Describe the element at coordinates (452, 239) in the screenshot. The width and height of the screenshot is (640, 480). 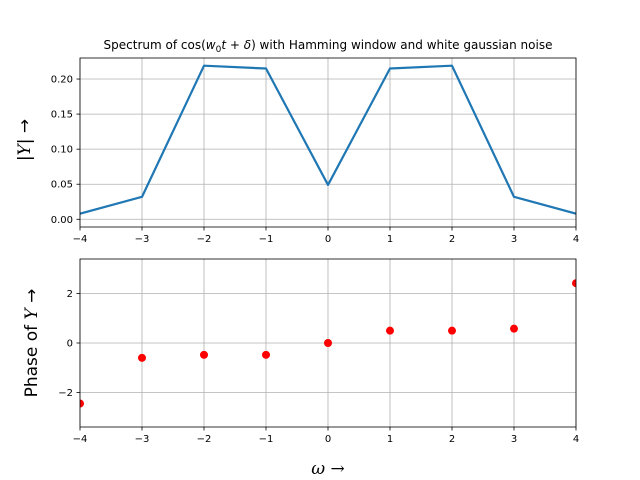
I see `magnitude-x-tick-label: 2` at that location.